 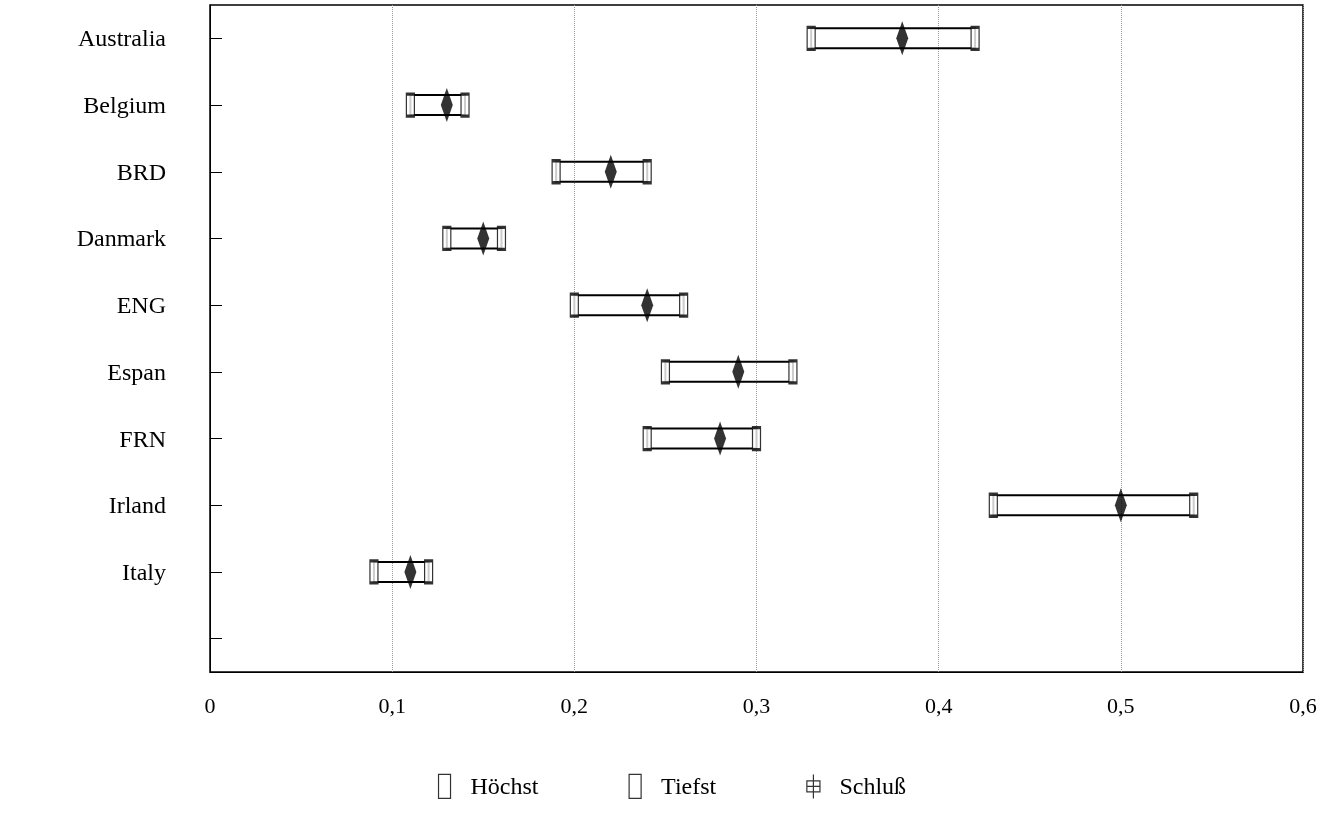 What do you see at coordinates (141, 171) in the screenshot?
I see `y-tick-label: BRD` at bounding box center [141, 171].